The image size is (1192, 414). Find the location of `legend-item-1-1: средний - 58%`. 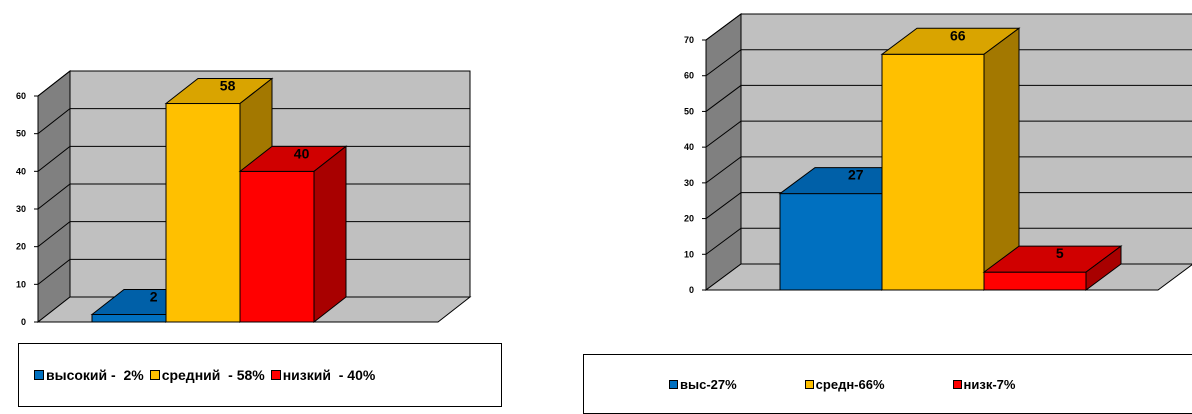

legend-item-1-1: средний - 58% is located at coordinates (207, 375).